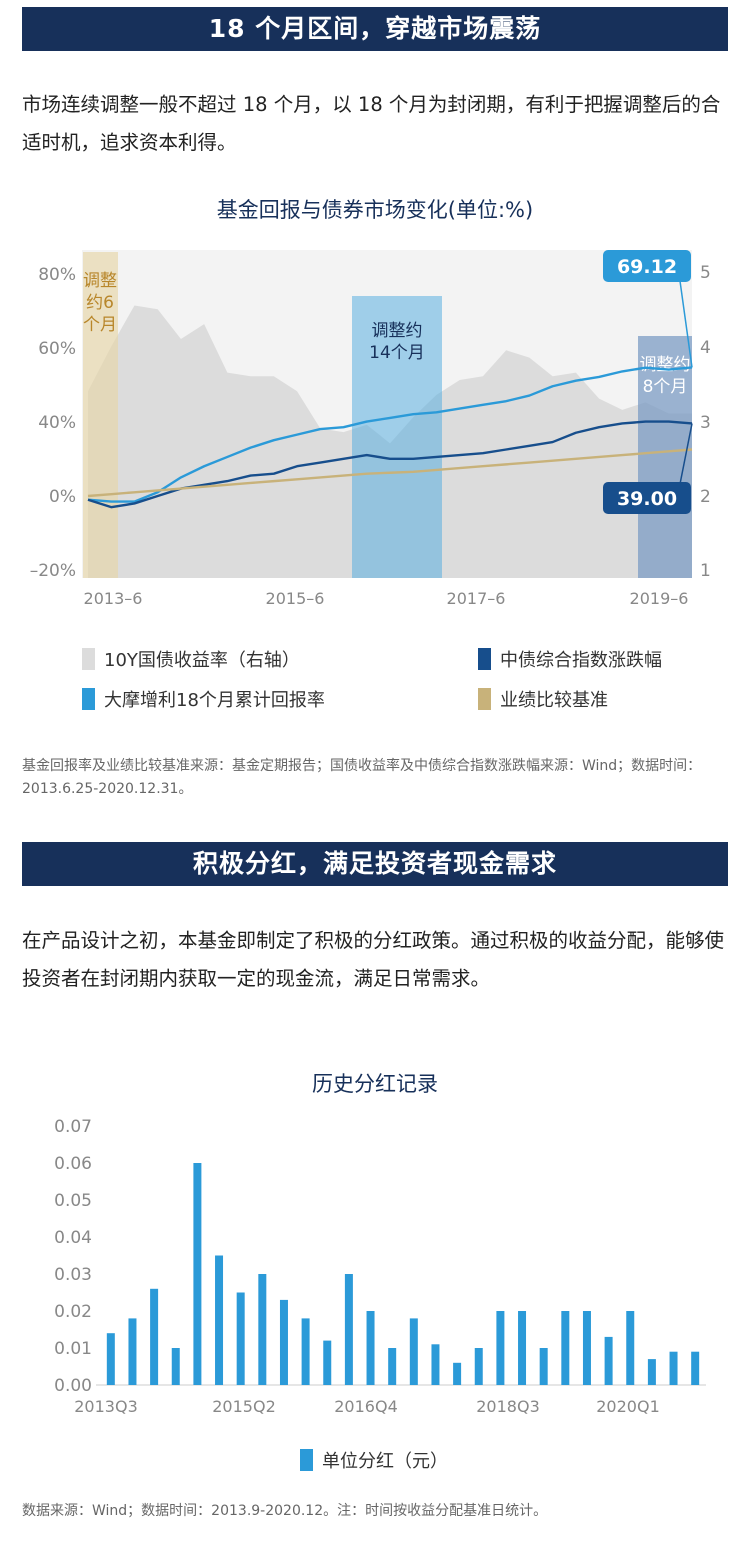 Image resolution: width=750 pixels, height=1554 pixels. I want to click on legend-label: 10Y国债收益率（右轴）, so click(202, 660).